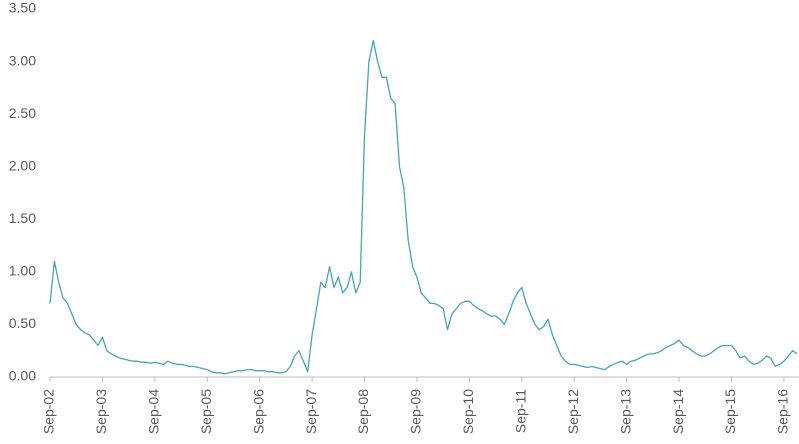 The image size is (799, 444). Describe the element at coordinates (678, 411) in the screenshot. I see `x-tick-label: Sep-14` at that location.